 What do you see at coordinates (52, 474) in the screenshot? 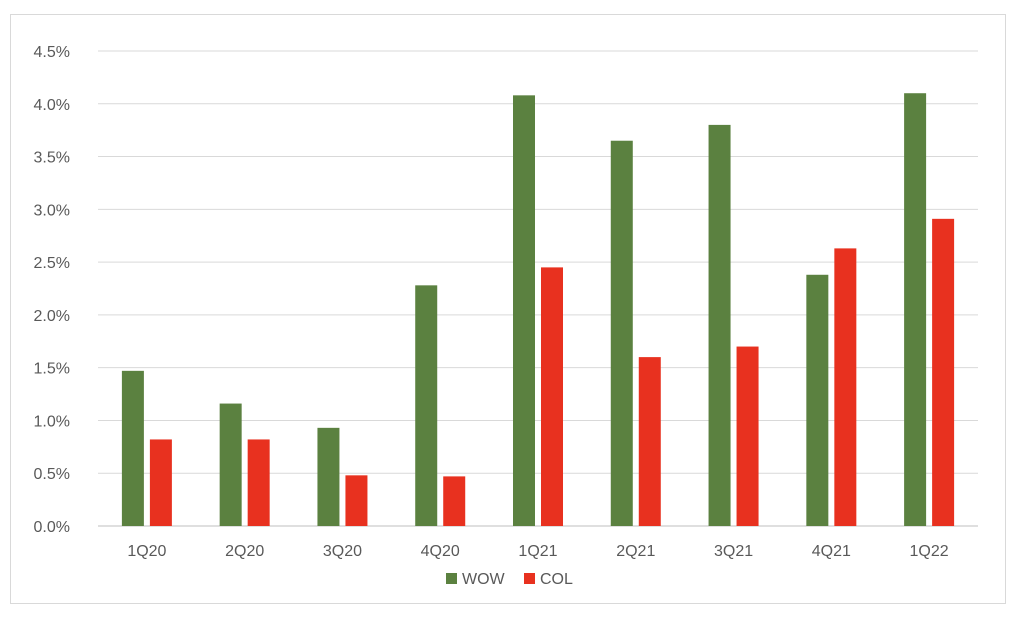
I see `y-tick-label: 0.5%` at bounding box center [52, 474].